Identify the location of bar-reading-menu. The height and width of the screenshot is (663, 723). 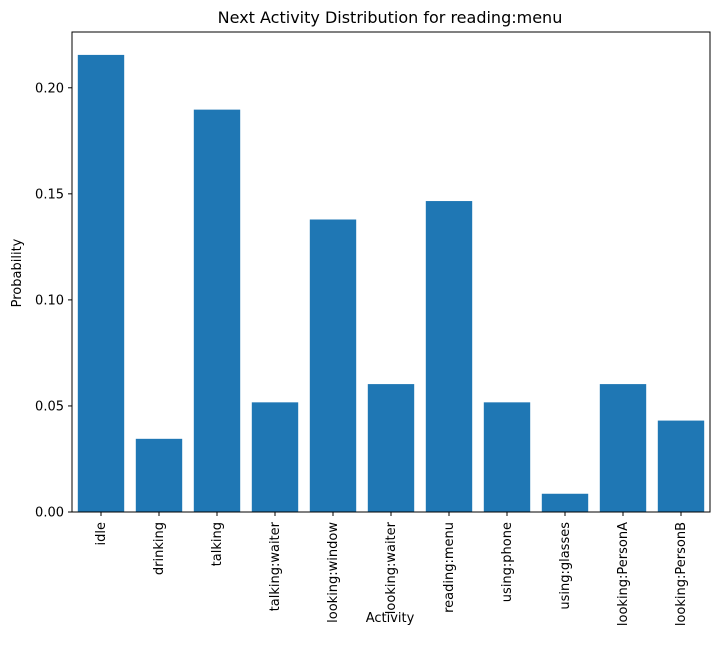
(449, 356).